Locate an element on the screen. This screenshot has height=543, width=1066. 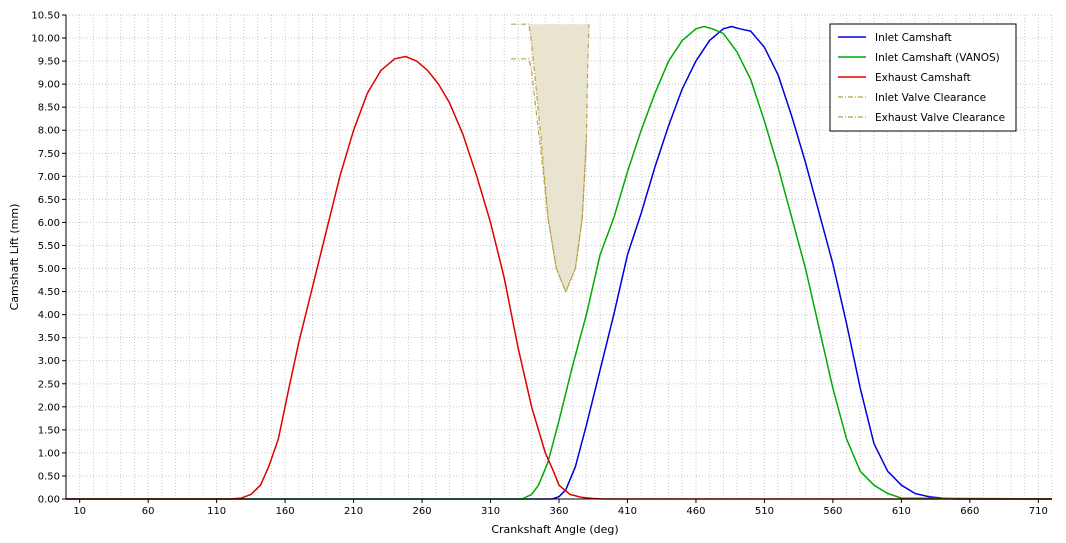
legend-label: Inlet Valve Clearance is located at coordinates (930, 98).